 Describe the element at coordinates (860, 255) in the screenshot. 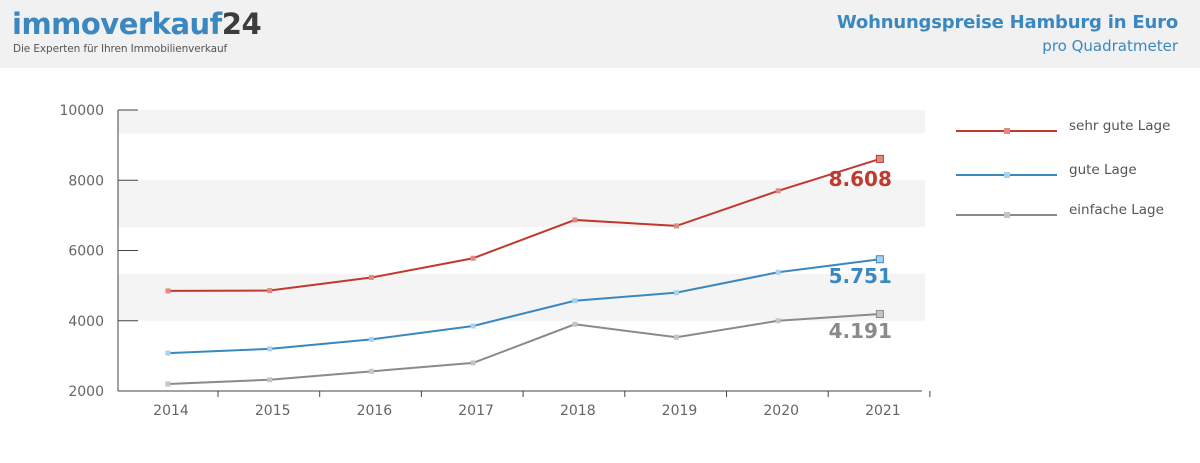

I see `chart-end-labels: 8.608 5.751 4.191` at that location.